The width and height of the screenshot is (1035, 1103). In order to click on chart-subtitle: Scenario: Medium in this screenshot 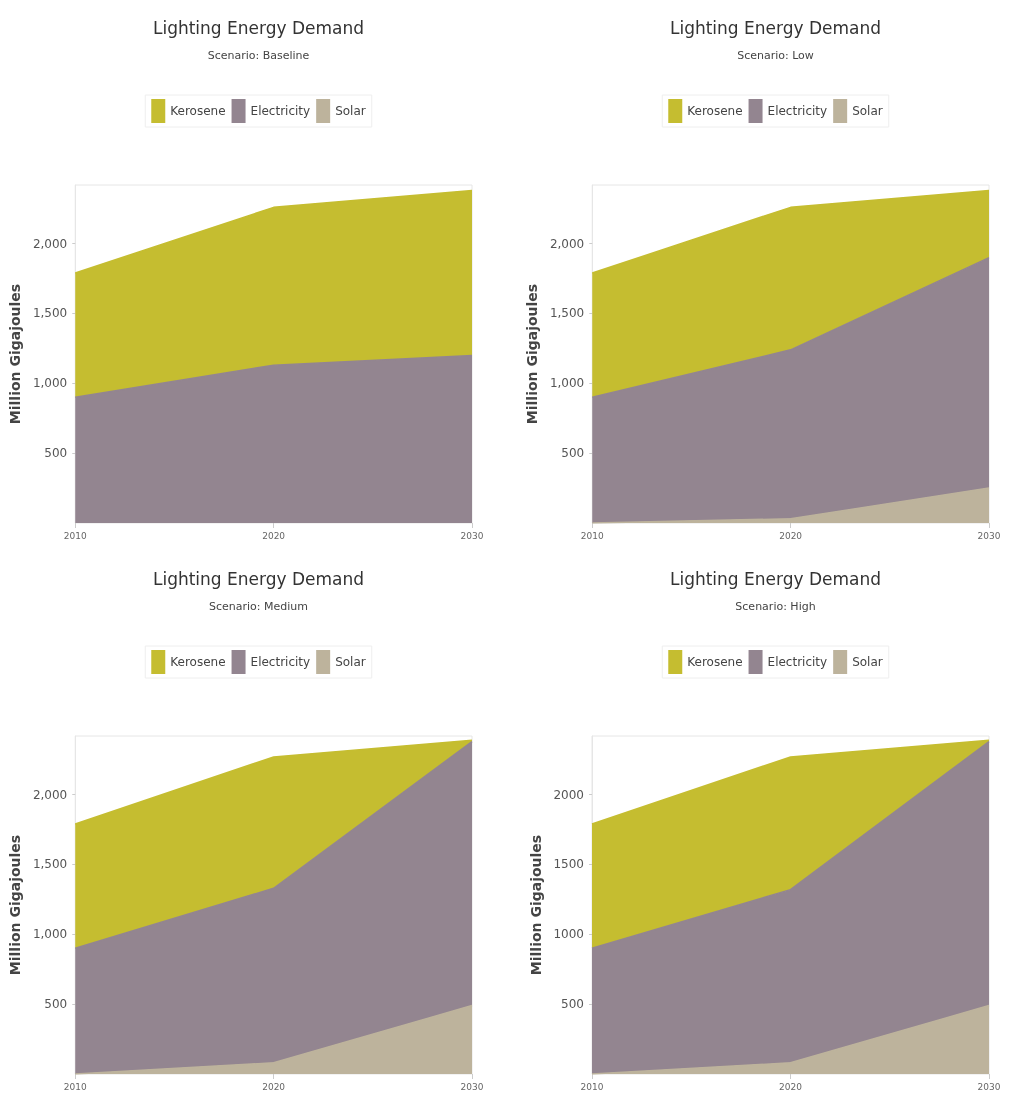, I will do `click(258, 606)`.